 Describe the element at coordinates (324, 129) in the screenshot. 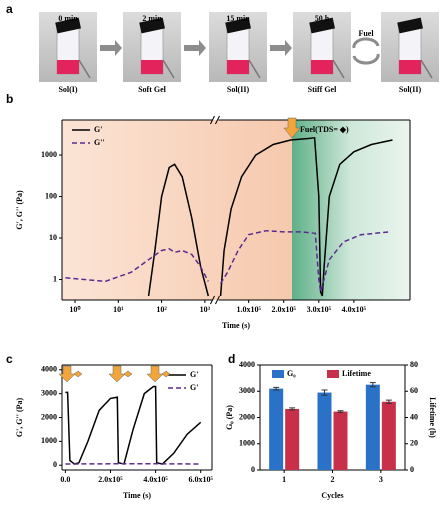

I see `annotation: Fuel(TDS= ◆)` at that location.